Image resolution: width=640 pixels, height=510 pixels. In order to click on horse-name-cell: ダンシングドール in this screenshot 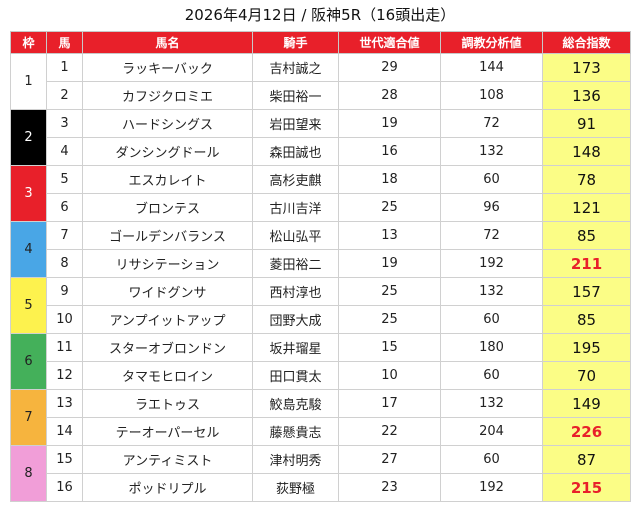, I will do `click(167, 151)`.